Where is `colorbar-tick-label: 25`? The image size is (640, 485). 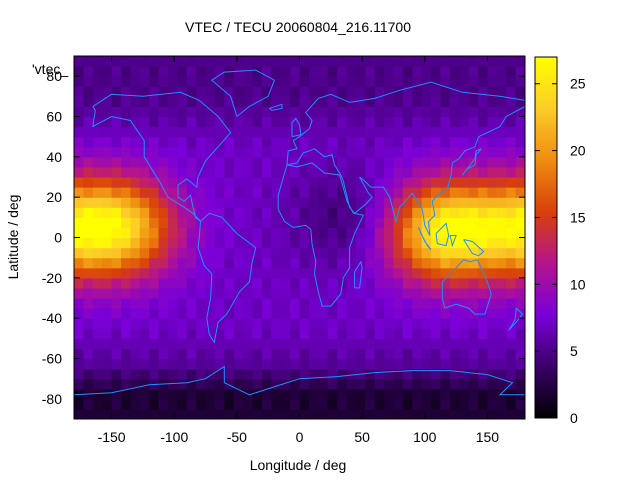 colorbar-tick-label: 25 is located at coordinates (578, 84).